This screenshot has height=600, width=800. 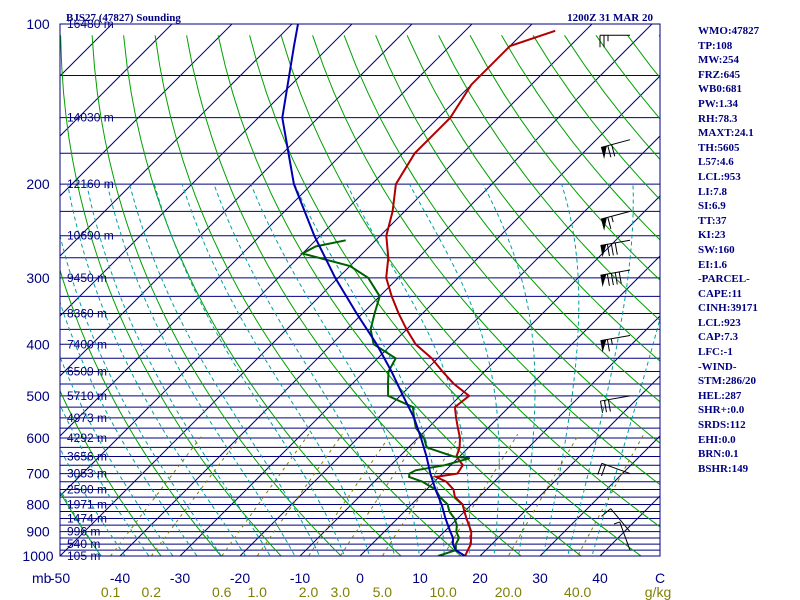 I want to click on temperature-tick-label: -40, so click(x=120, y=578).